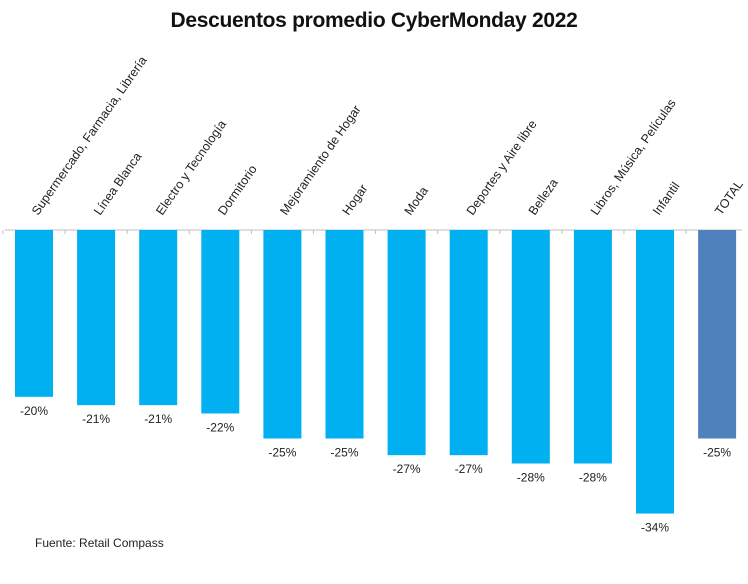 This screenshot has height=584, width=748. I want to click on category-label: Línea Blanca, so click(117, 184).